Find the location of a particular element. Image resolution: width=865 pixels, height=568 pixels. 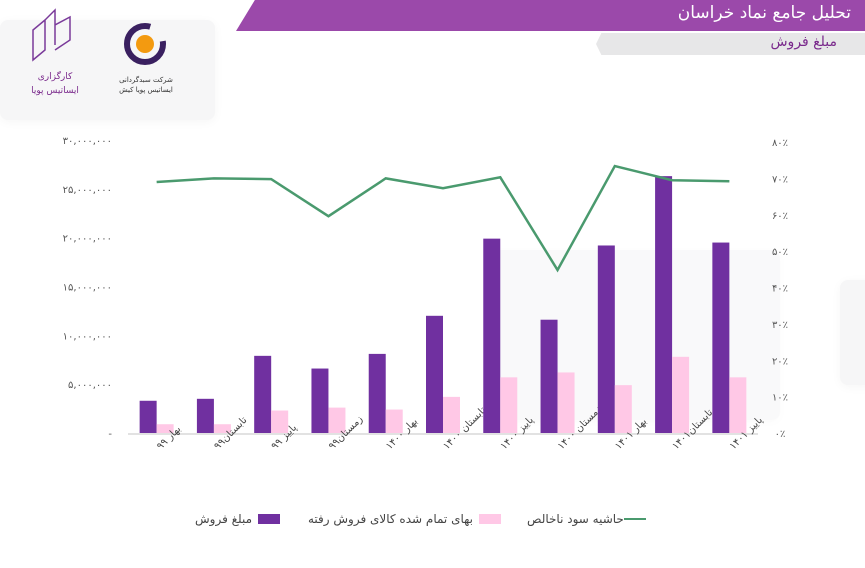

title-bar is located at coordinates (550, 15).